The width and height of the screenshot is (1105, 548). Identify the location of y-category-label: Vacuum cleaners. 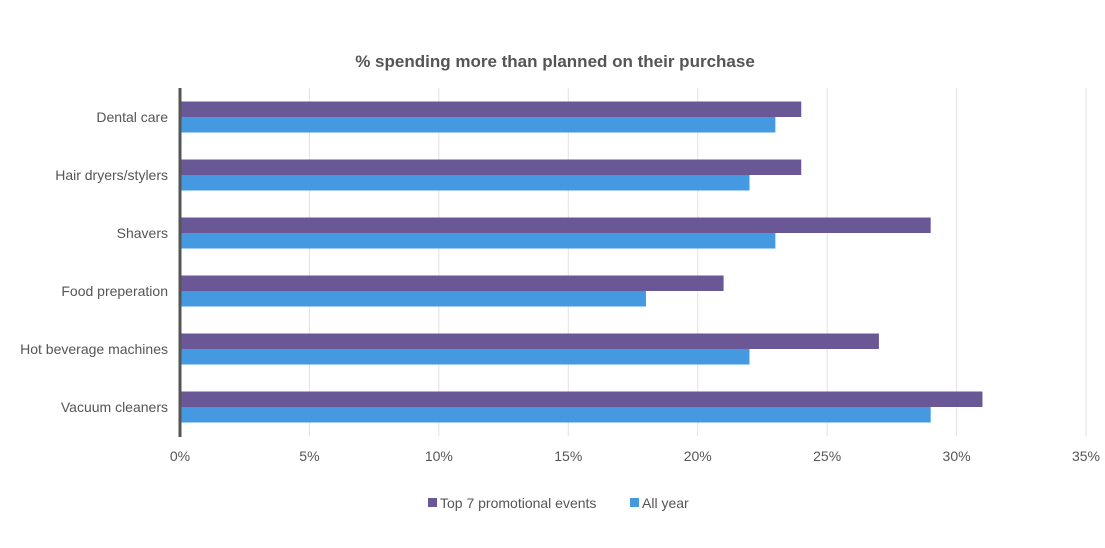
(114, 407).